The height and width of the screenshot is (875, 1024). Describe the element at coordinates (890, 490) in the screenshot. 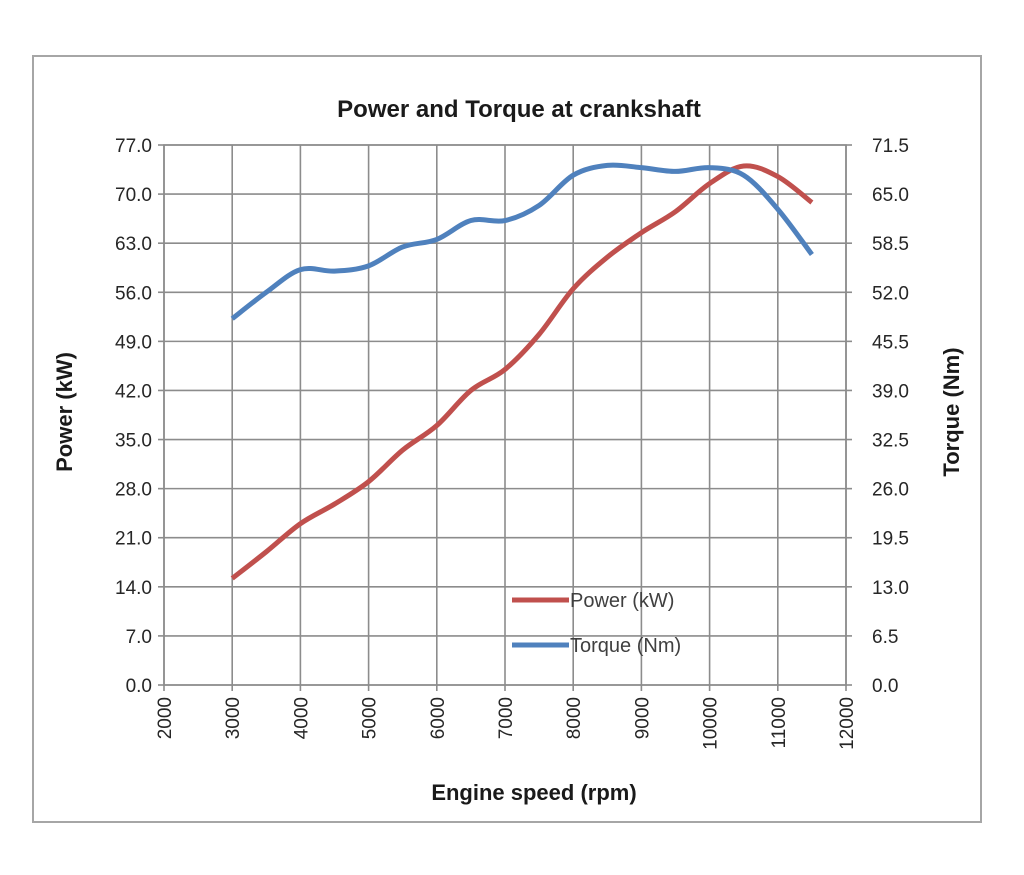

I see `y2-tick-label: 26.0` at that location.